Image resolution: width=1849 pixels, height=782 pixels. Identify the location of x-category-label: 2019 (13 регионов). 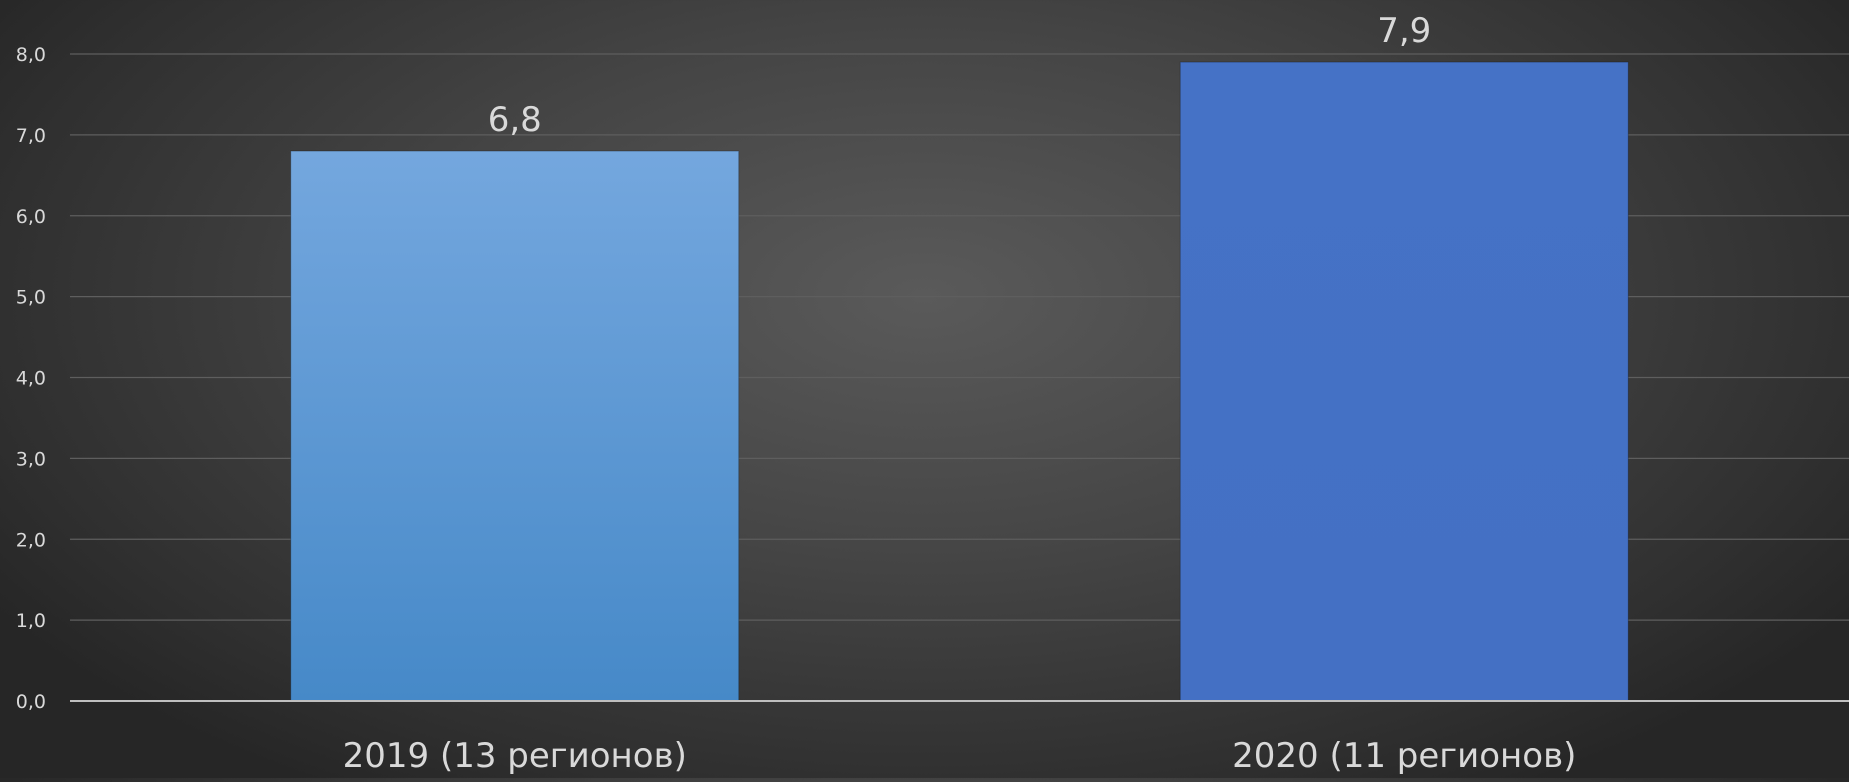
(515, 756).